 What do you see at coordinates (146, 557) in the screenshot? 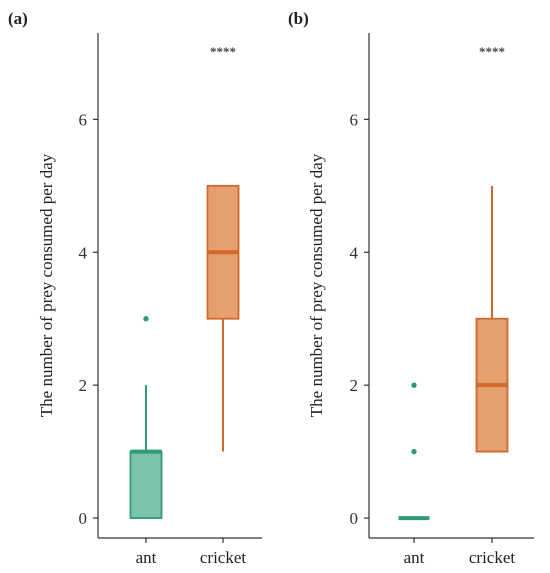
I see `panel-a-x-tick-label-ant: ant` at bounding box center [146, 557].